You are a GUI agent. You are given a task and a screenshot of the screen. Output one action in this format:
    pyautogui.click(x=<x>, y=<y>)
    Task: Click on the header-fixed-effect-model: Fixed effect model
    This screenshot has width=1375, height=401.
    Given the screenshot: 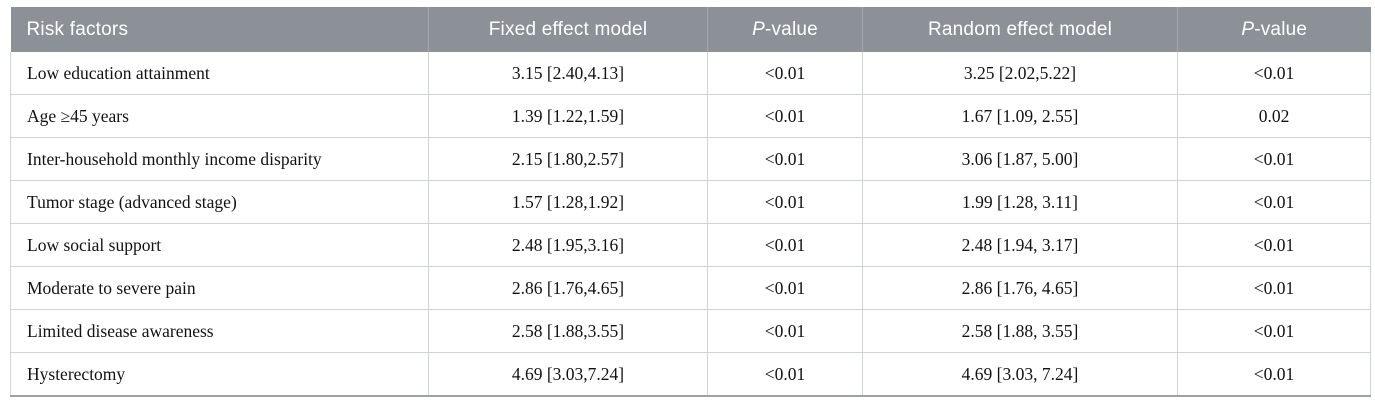 What is the action you would take?
    pyautogui.click(x=568, y=29)
    